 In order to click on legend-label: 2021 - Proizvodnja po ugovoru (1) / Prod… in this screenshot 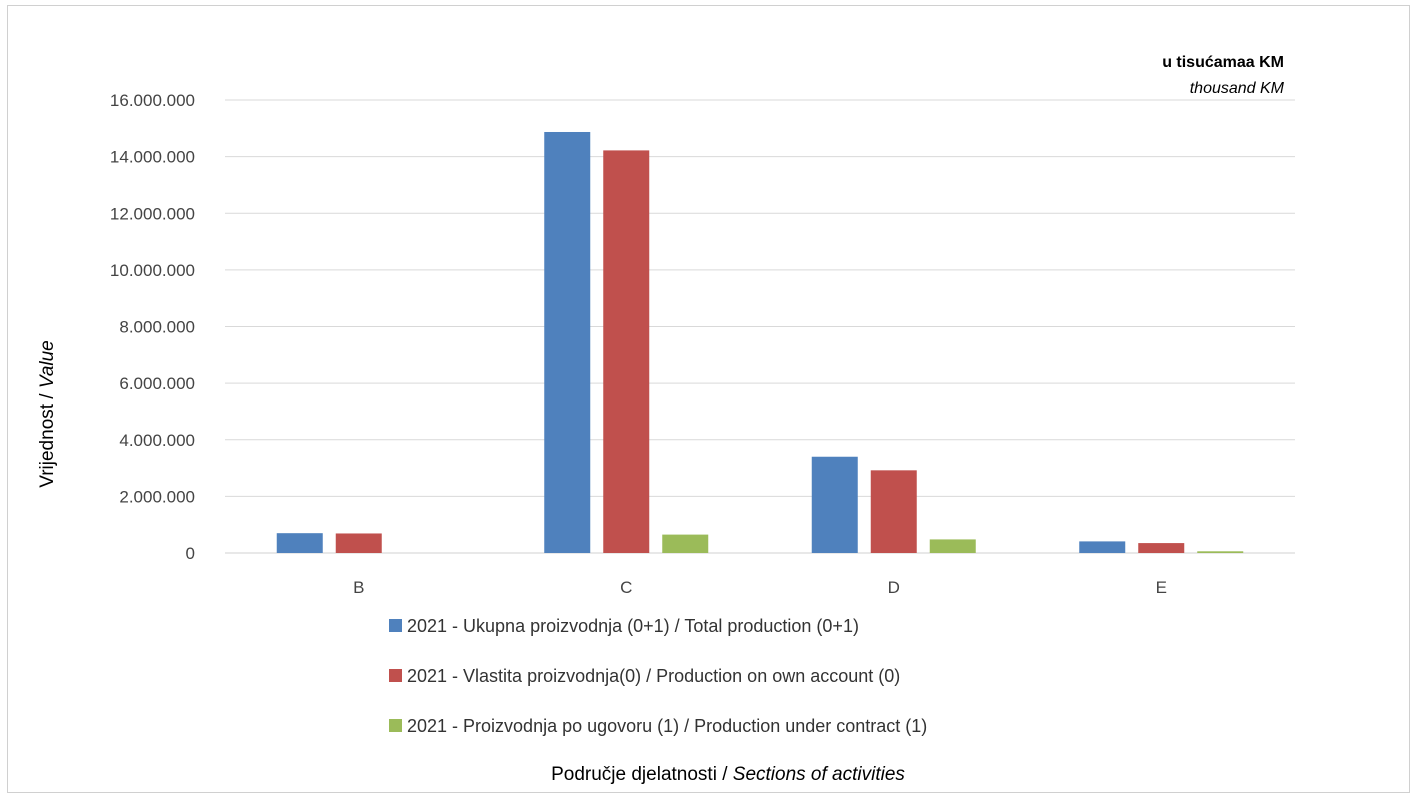, I will do `click(667, 726)`.